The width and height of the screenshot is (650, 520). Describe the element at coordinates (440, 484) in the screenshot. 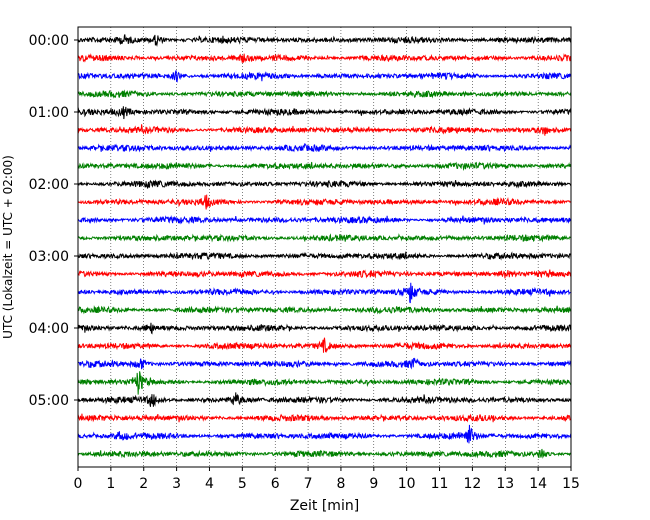

I see `x-tick-label: 11` at that location.